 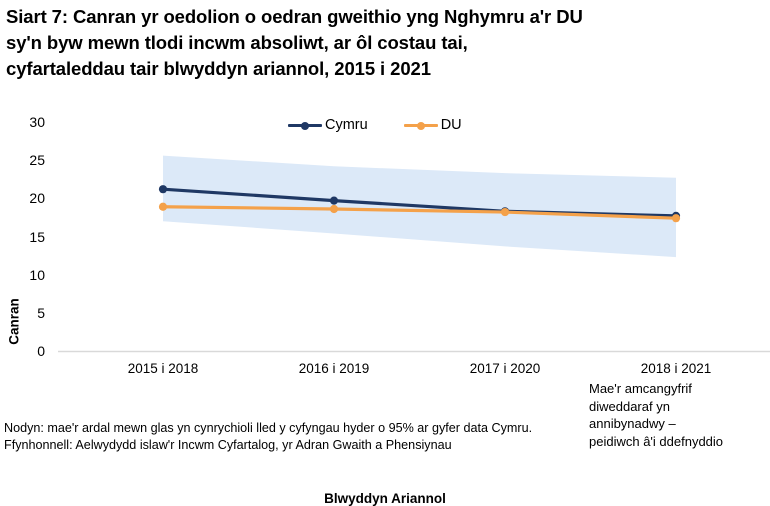 What do you see at coordinates (676, 368) in the screenshot?
I see `x-axis-tick-label: 2018 i 2021` at bounding box center [676, 368].